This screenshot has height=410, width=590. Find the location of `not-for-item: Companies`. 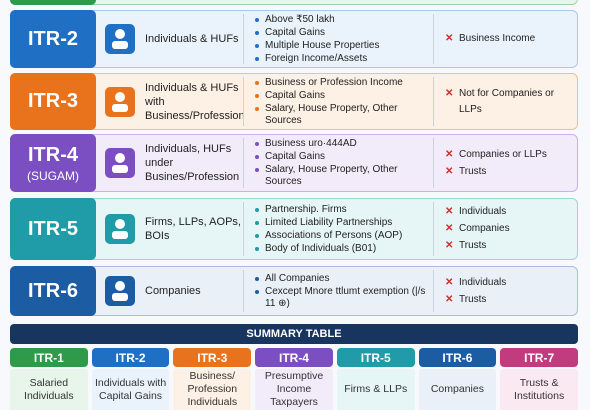

not-for-item: Companies is located at coordinates (510, 229).